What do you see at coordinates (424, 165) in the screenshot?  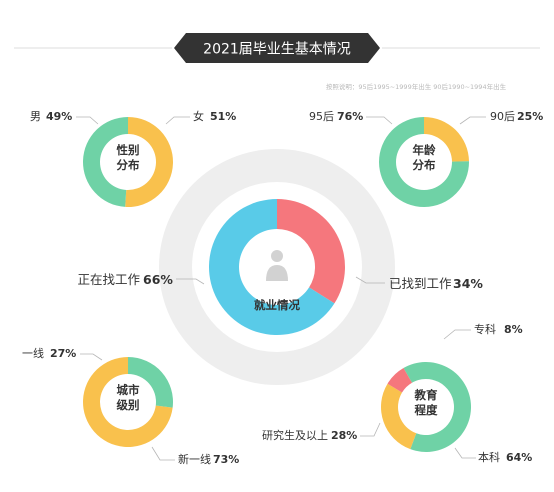 I see `age-center-line-2: 分布` at bounding box center [424, 165].